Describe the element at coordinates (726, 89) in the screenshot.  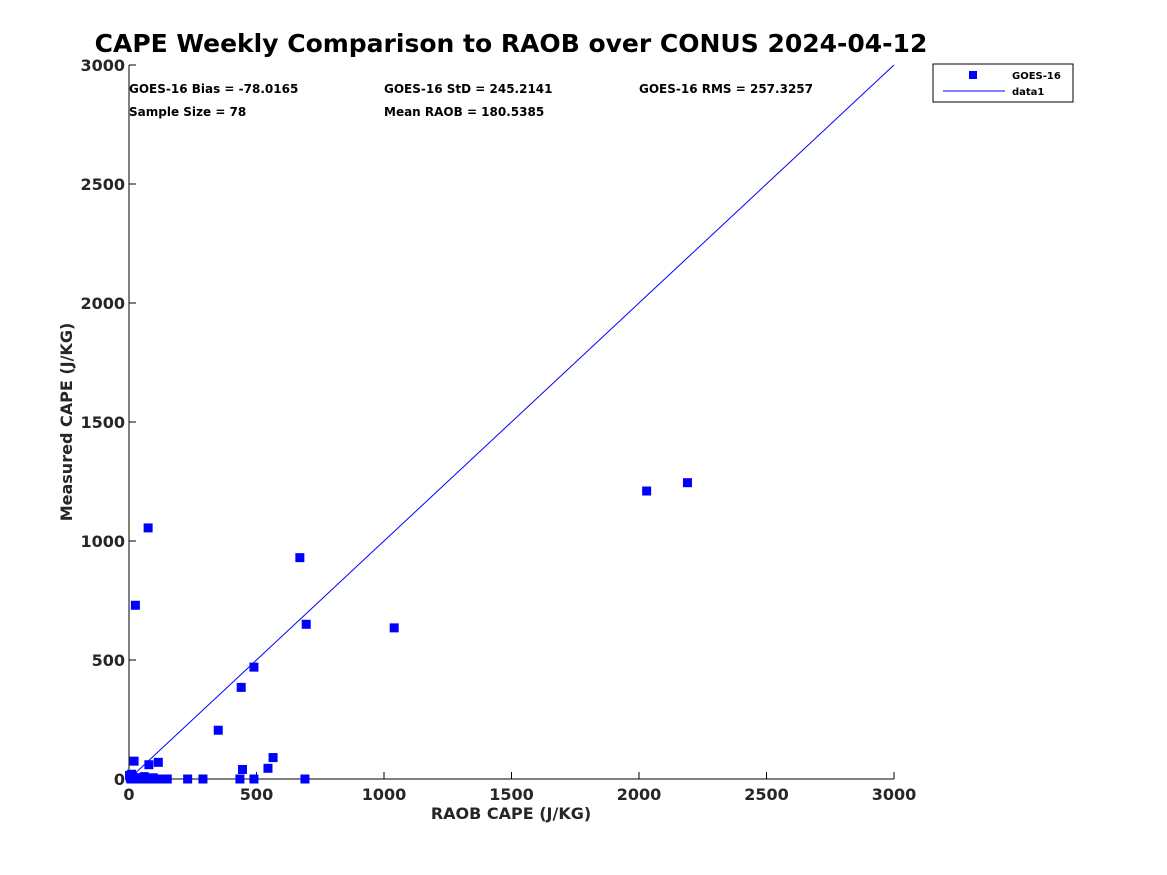
I see `stat-rms: GOES-16 RMS = 257.3257` at that location.